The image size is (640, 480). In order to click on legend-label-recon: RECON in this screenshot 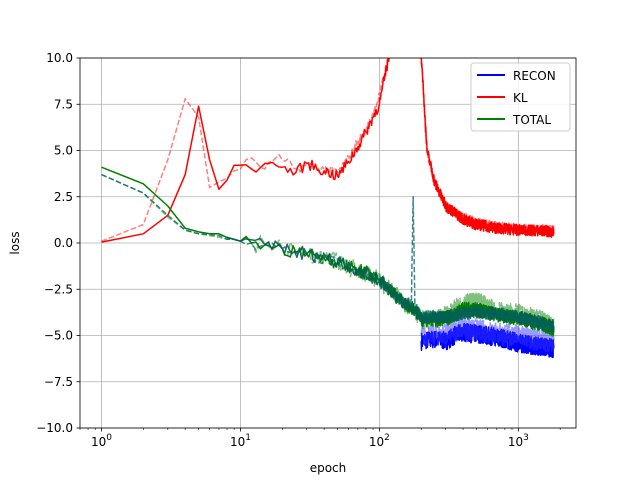, I will do `click(534, 76)`.